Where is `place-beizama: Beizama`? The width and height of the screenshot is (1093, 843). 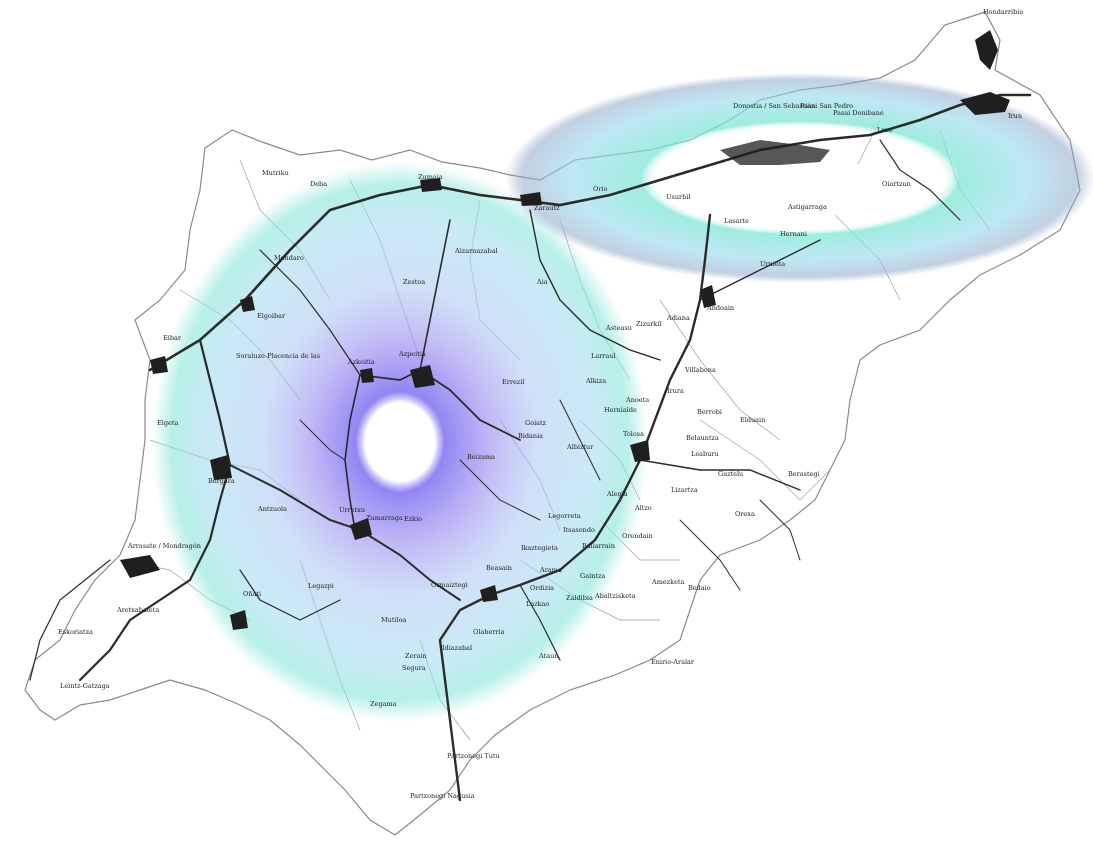 place-beizama: Beizama is located at coordinates (481, 457).